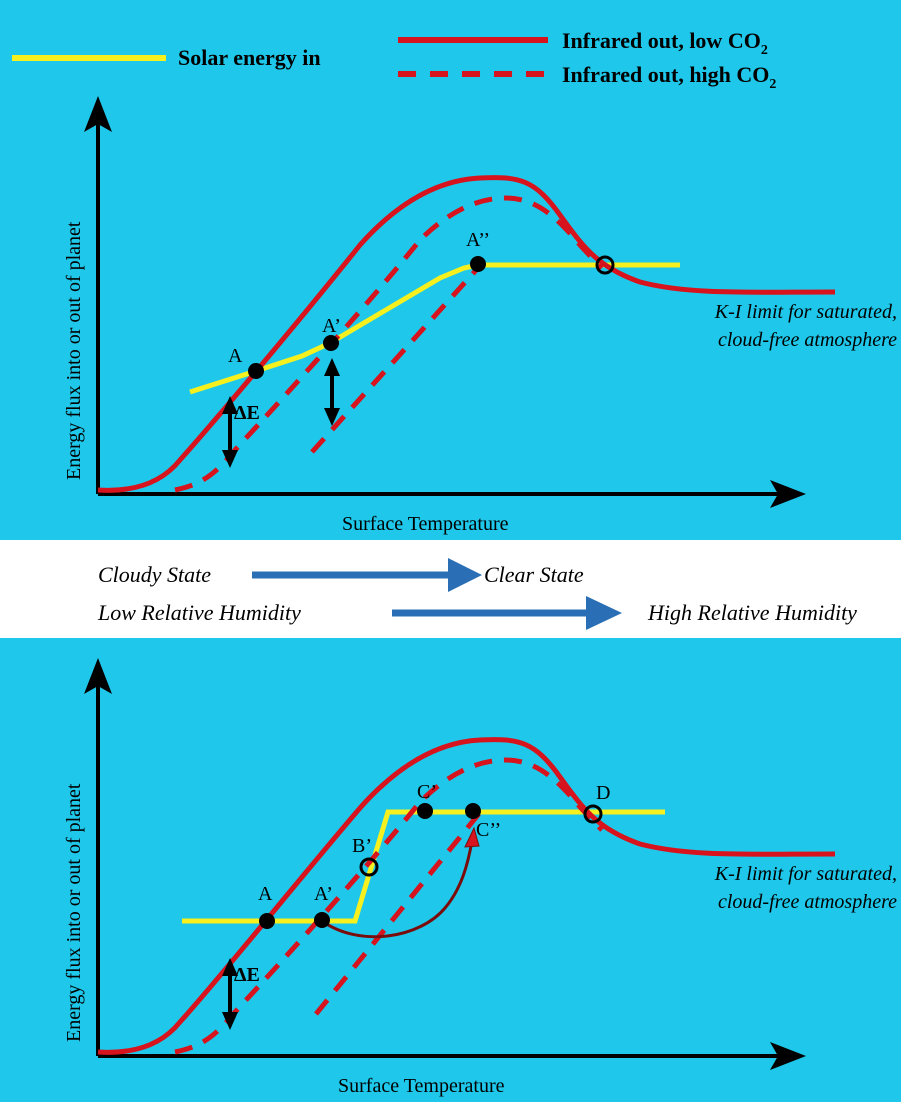  What do you see at coordinates (465, 575) in the screenshot?
I see `cloudy-clear-arrowhead` at bounding box center [465, 575].